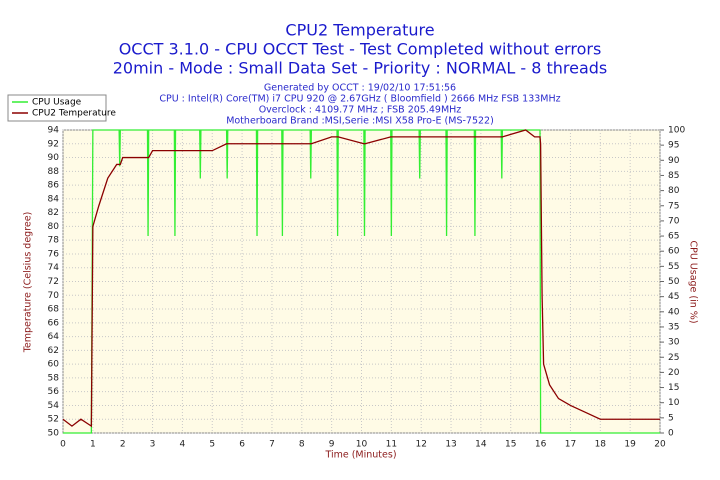 This screenshot has height=480, width=720. What do you see at coordinates (302, 445) in the screenshot?
I see `x-tick-label: 8` at bounding box center [302, 445].